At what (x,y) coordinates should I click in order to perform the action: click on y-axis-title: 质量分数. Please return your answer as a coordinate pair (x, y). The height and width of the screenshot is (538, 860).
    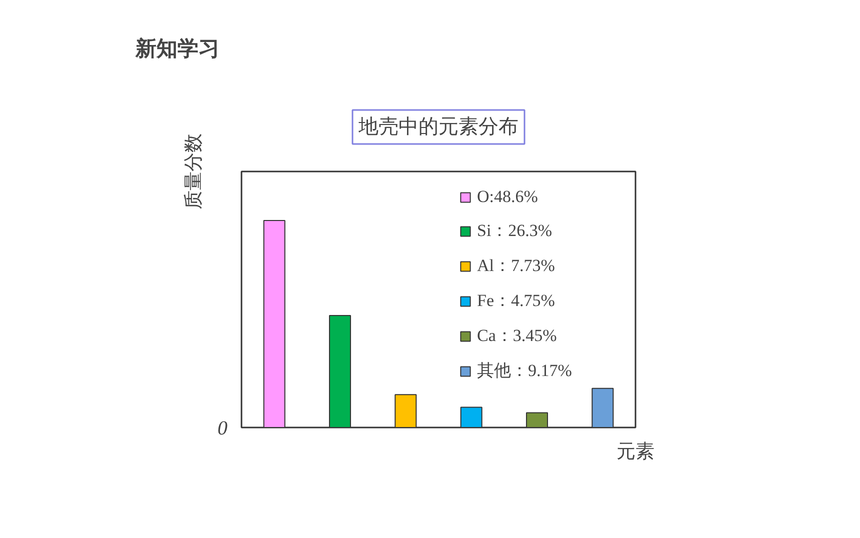
    Looking at the image, I should click on (194, 172).